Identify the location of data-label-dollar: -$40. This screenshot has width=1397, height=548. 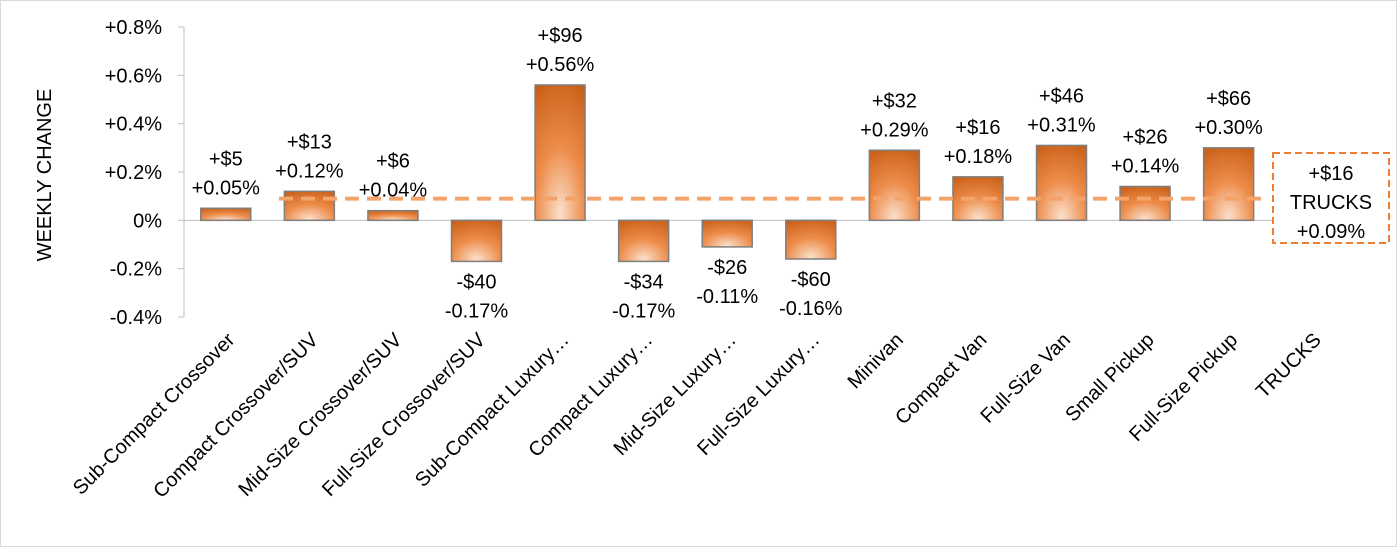
(476, 282).